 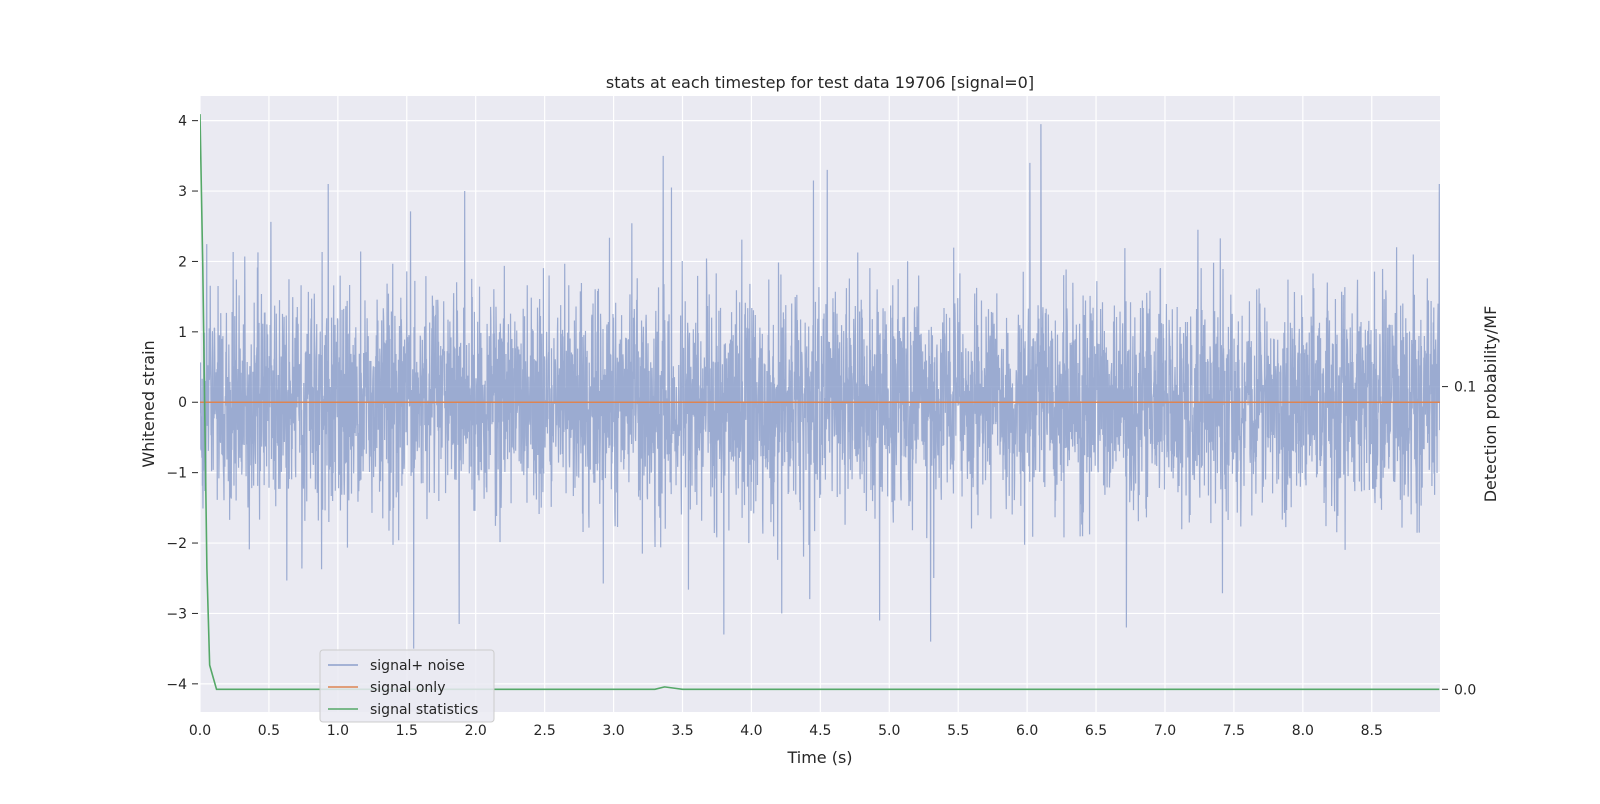 What do you see at coordinates (682, 731) in the screenshot?
I see `x-tick-label: 3.5` at bounding box center [682, 731].